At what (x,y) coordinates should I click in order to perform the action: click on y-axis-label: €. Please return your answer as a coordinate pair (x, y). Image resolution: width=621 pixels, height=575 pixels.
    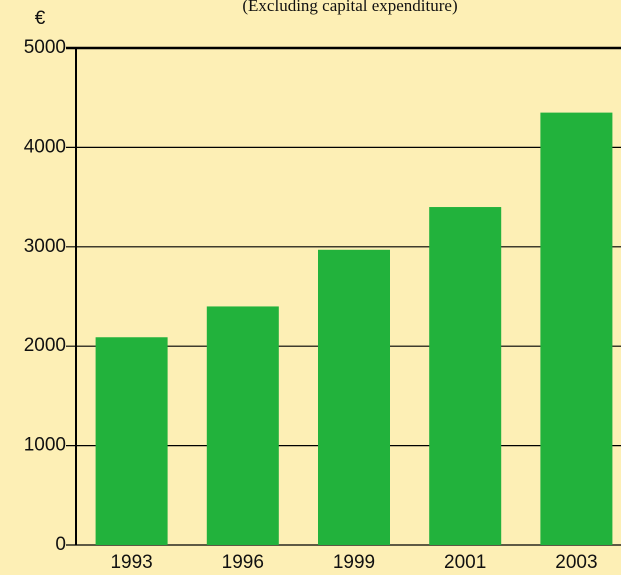
    Looking at the image, I should click on (40, 18).